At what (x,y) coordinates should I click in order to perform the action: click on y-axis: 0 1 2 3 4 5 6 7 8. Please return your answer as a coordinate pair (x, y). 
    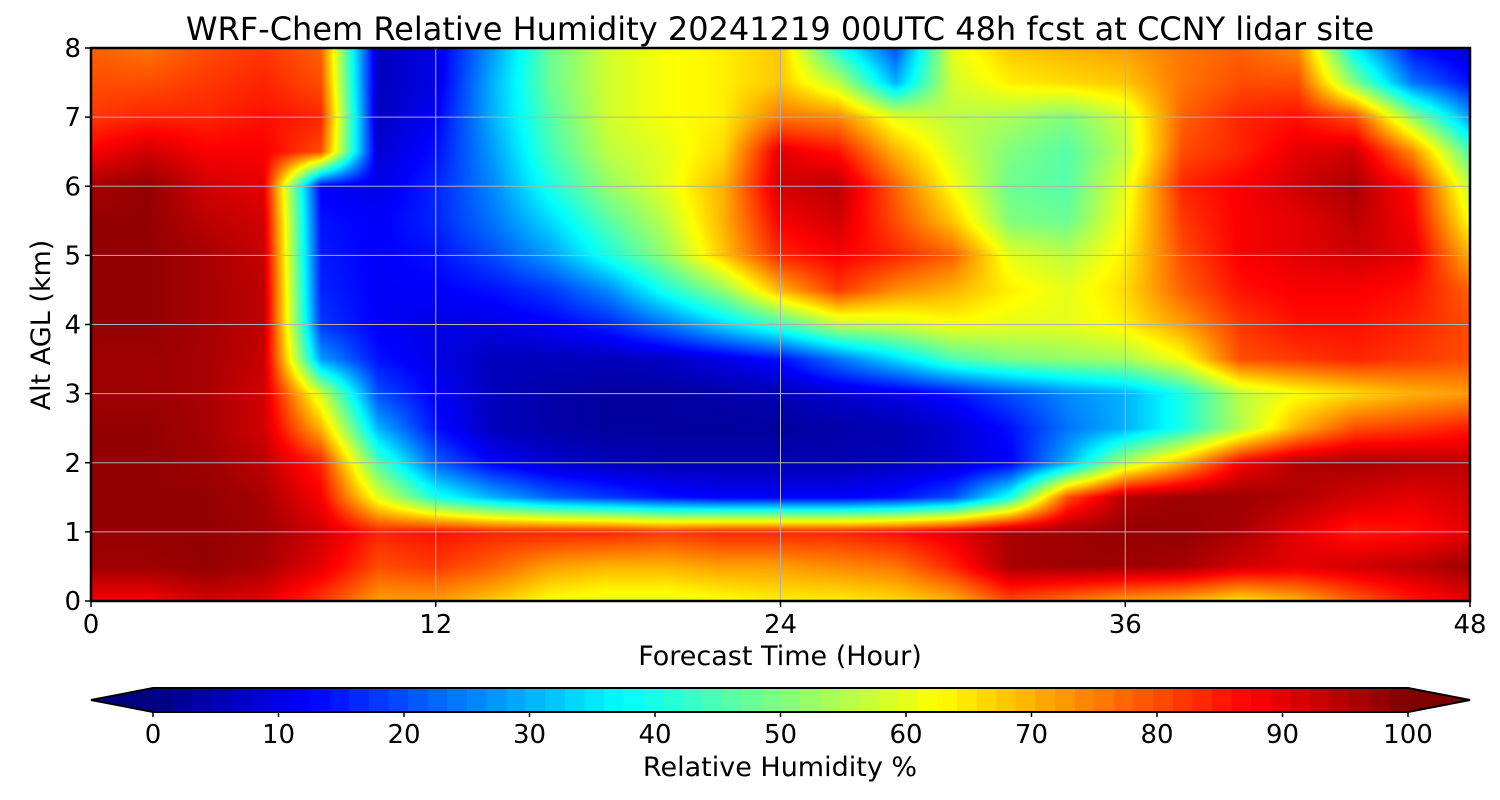
    Looking at the image, I should click on (77, 325).